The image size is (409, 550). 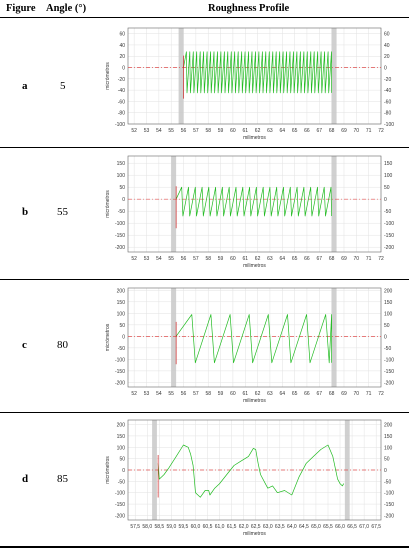 What do you see at coordinates (121, 164) in the screenshot?
I see `y-tick-label-left: 150` at bounding box center [121, 164].